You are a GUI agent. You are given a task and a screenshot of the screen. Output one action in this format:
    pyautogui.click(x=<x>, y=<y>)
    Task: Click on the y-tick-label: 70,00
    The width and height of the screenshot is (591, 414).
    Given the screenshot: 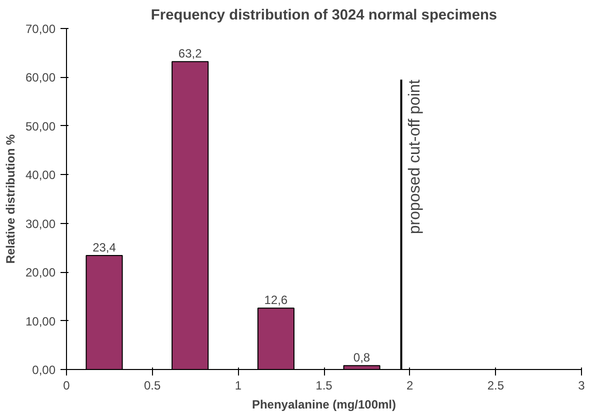 What is the action you would take?
    pyautogui.click(x=40, y=29)
    